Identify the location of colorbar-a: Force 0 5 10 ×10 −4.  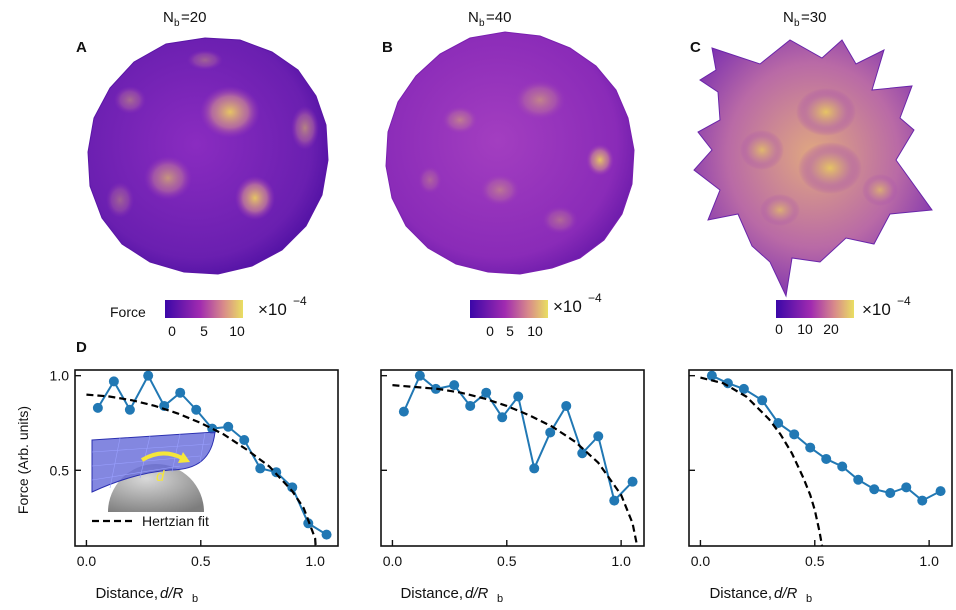
(208, 316).